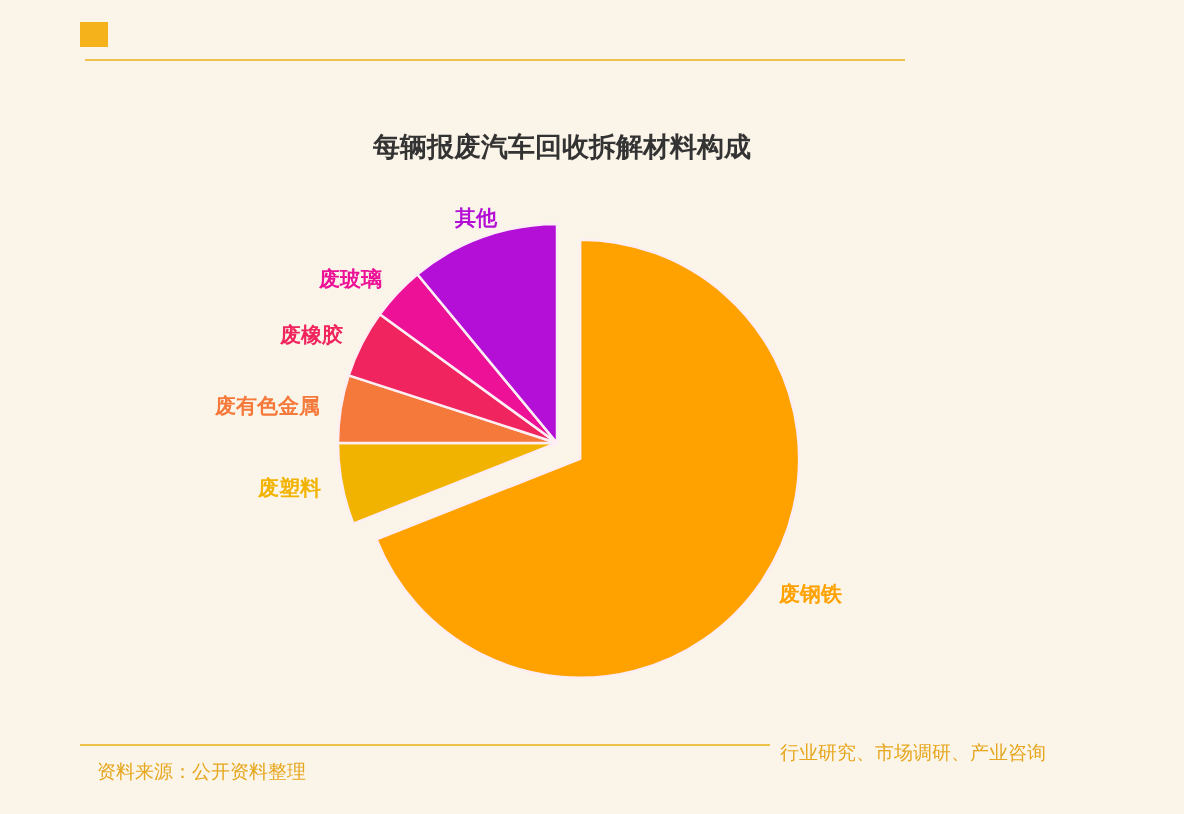 Image resolution: width=1184 pixels, height=814 pixels. Describe the element at coordinates (266, 405) in the screenshot. I see `slice-label: 废有色金属` at that location.